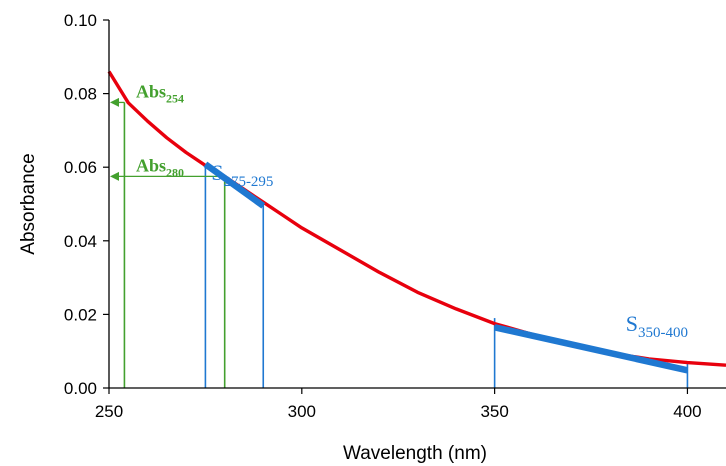  I want to click on y-tick-label: 0.06, so click(80, 167).